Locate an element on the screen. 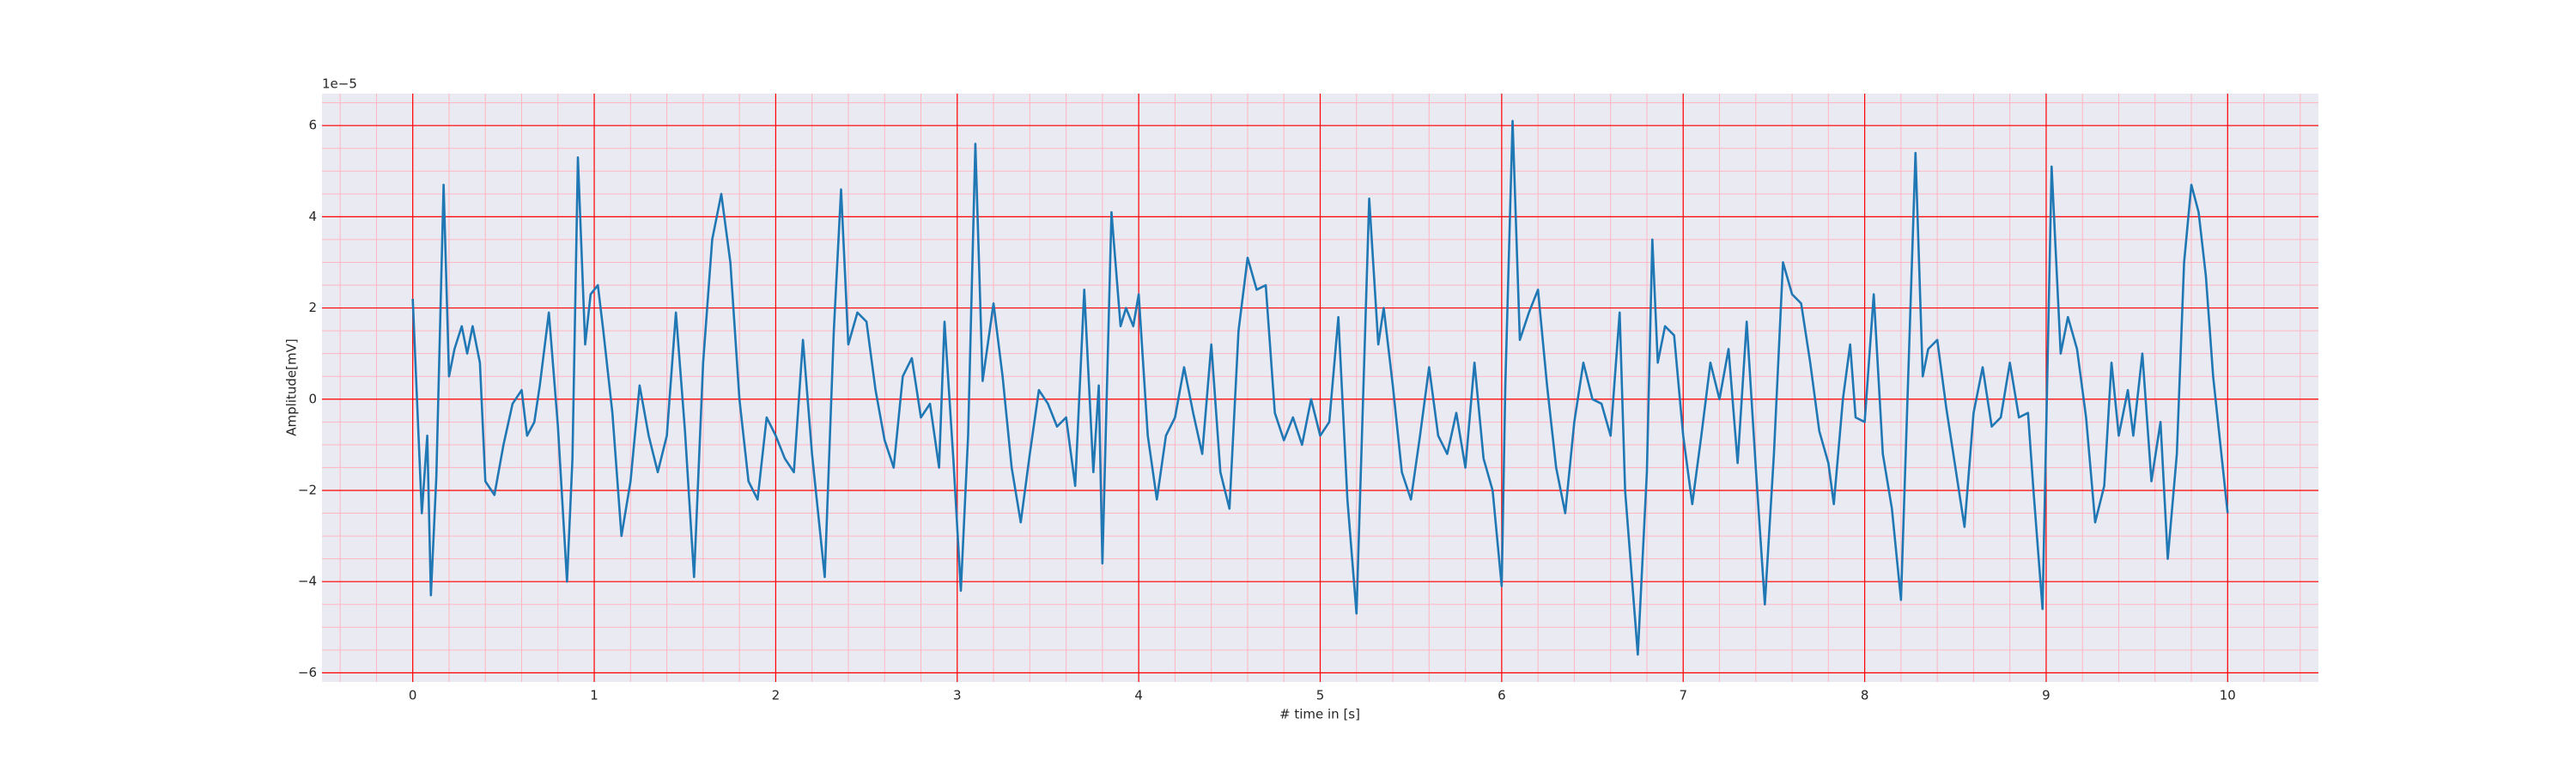 Image resolution: width=2576 pixels, height=773 pixels. y-tick-label: −4 is located at coordinates (307, 581).